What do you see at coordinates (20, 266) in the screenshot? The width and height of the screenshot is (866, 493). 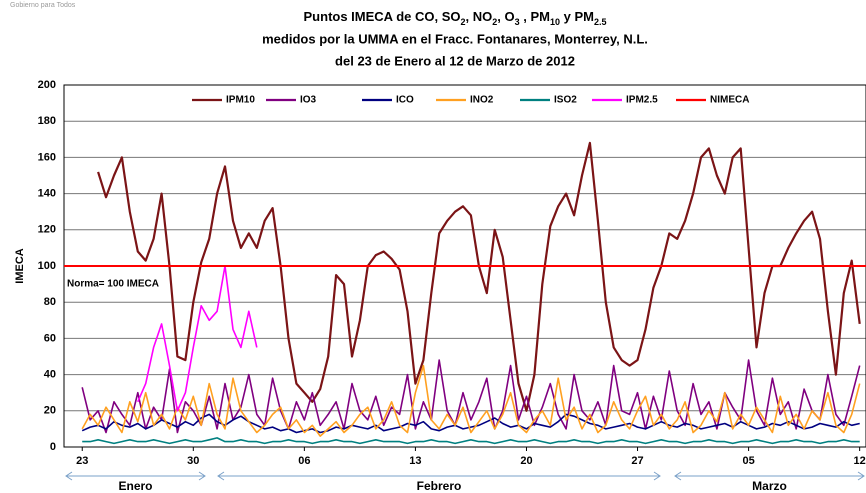 I see `y-axis-label: IMECA` at bounding box center [20, 266].